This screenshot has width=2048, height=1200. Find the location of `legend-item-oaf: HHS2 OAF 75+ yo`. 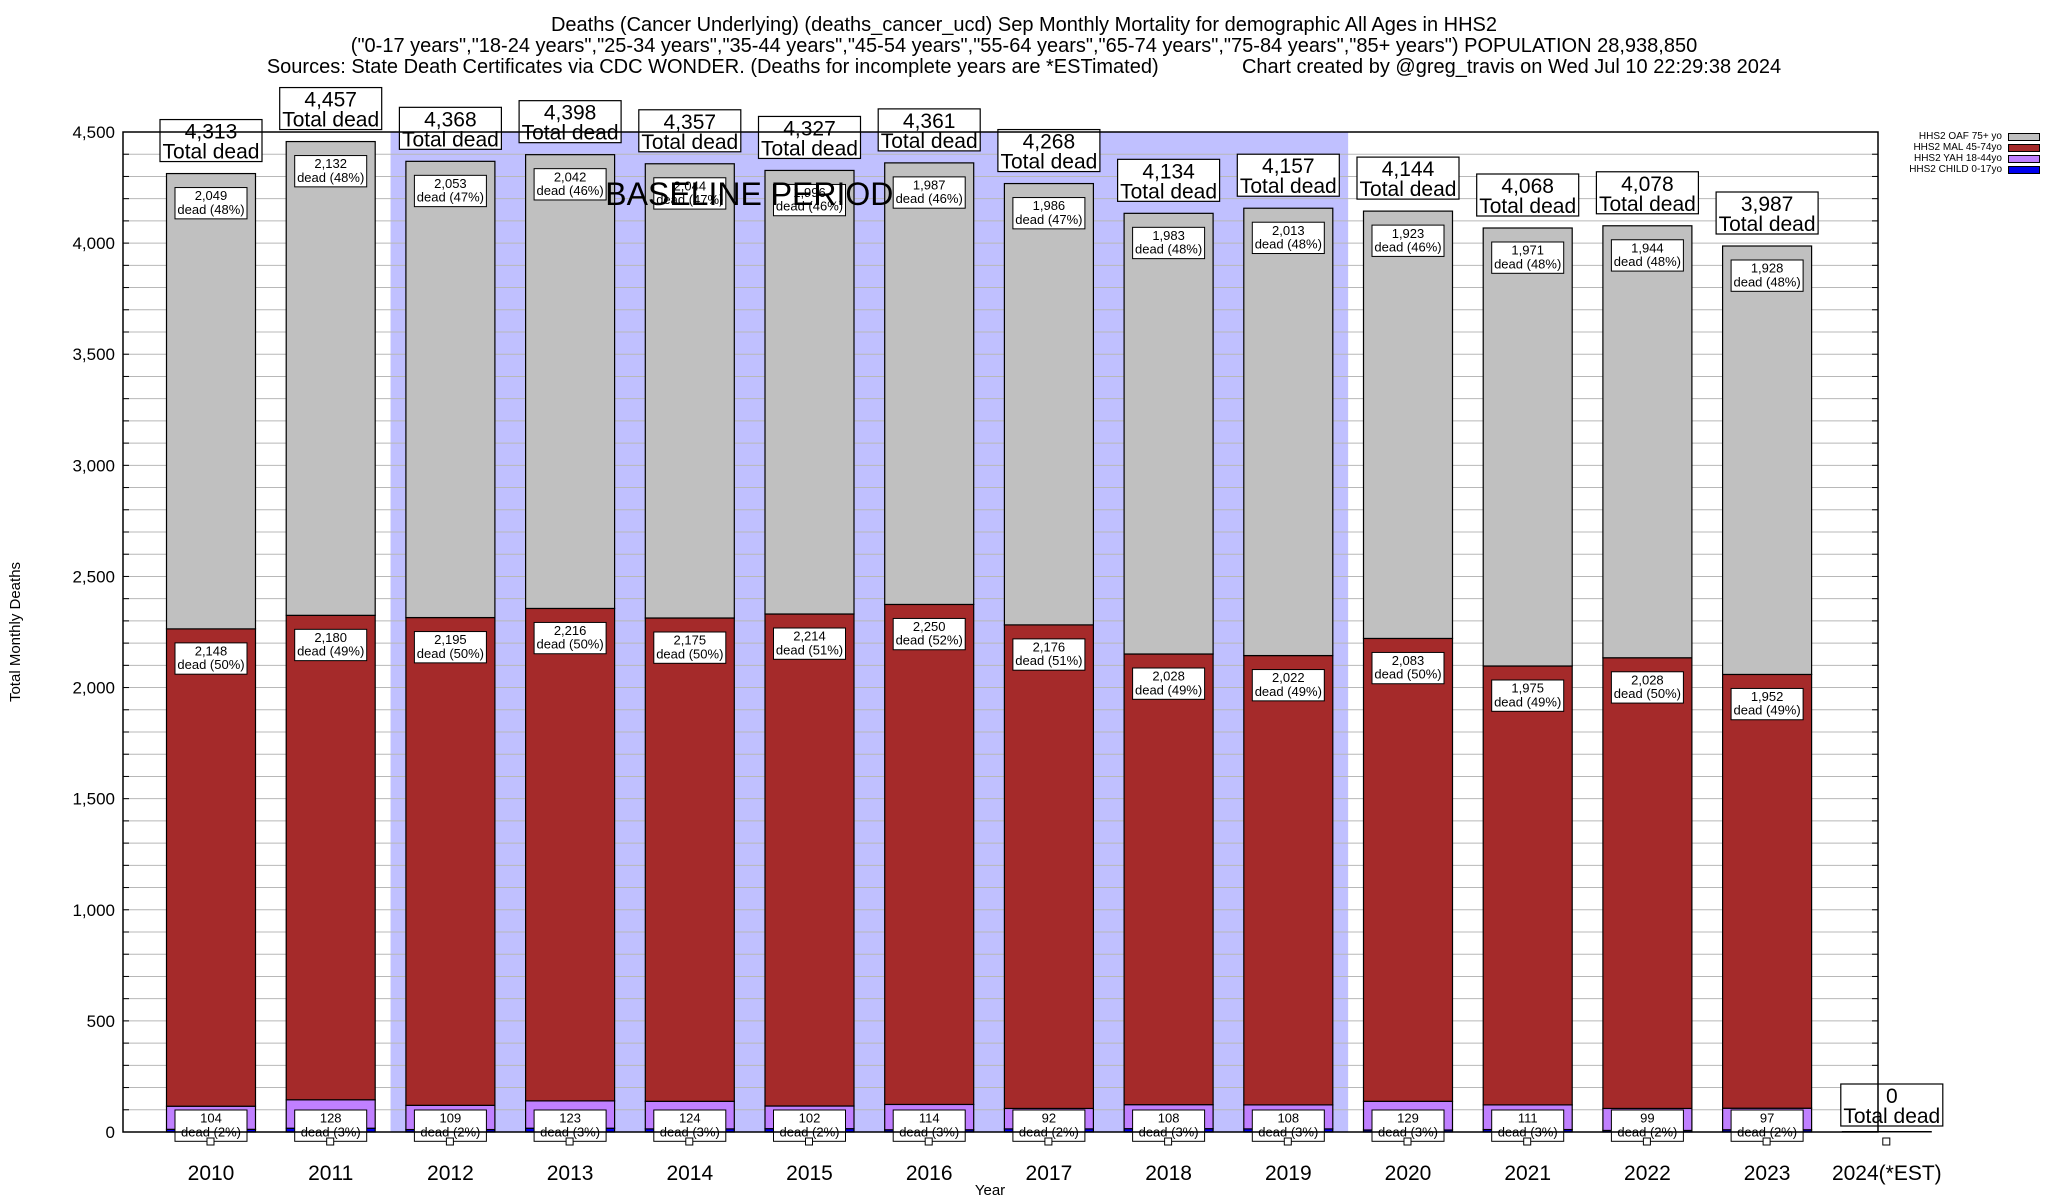

legend-item-oaf: HHS2 OAF 75+ yo is located at coordinates (1974, 136).